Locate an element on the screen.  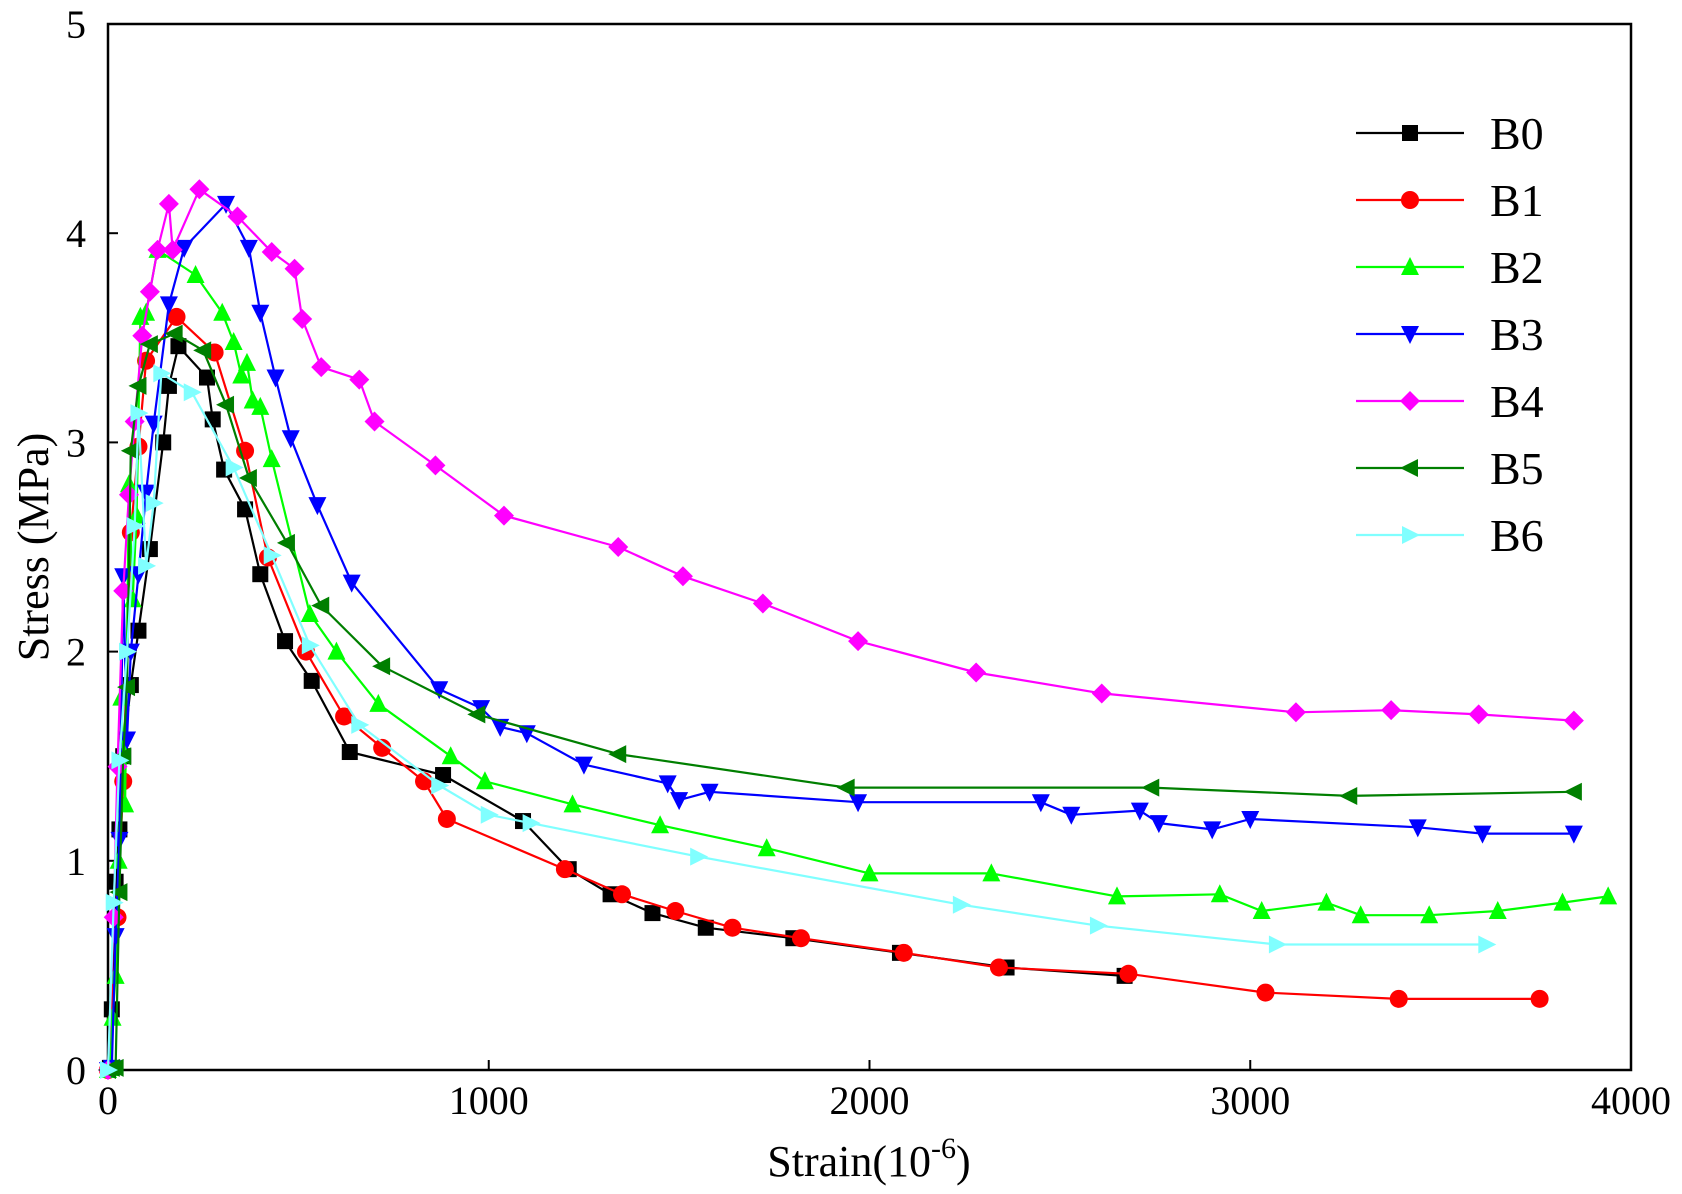
legend-label: B1 is located at coordinates (1517, 200).